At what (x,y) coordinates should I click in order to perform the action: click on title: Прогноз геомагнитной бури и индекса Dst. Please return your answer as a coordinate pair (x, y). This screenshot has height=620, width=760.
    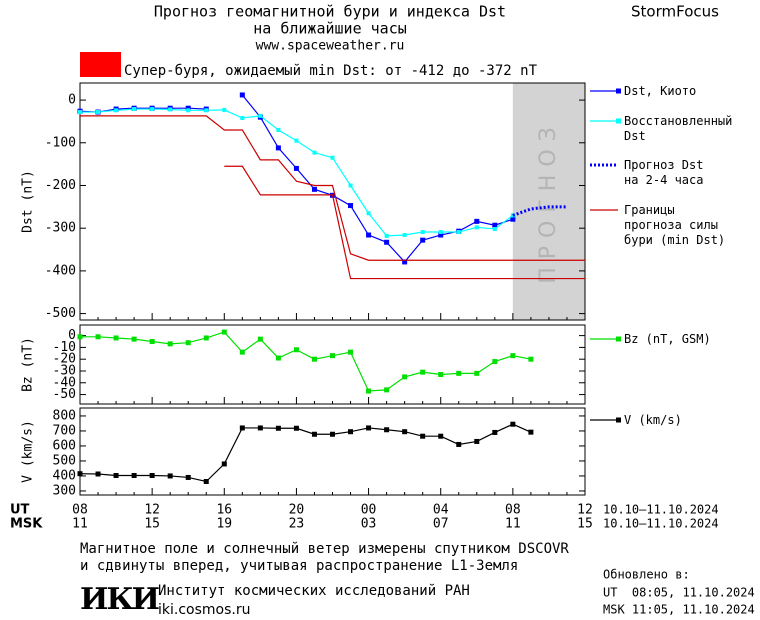
    Looking at the image, I should click on (330, 12).